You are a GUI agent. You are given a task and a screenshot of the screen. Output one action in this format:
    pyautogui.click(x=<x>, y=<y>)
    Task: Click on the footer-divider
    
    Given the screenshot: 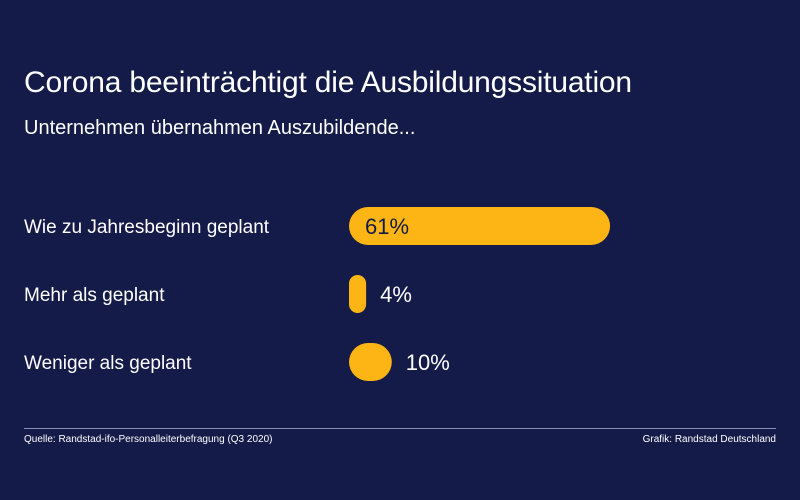 What is the action you would take?
    pyautogui.click(x=400, y=428)
    